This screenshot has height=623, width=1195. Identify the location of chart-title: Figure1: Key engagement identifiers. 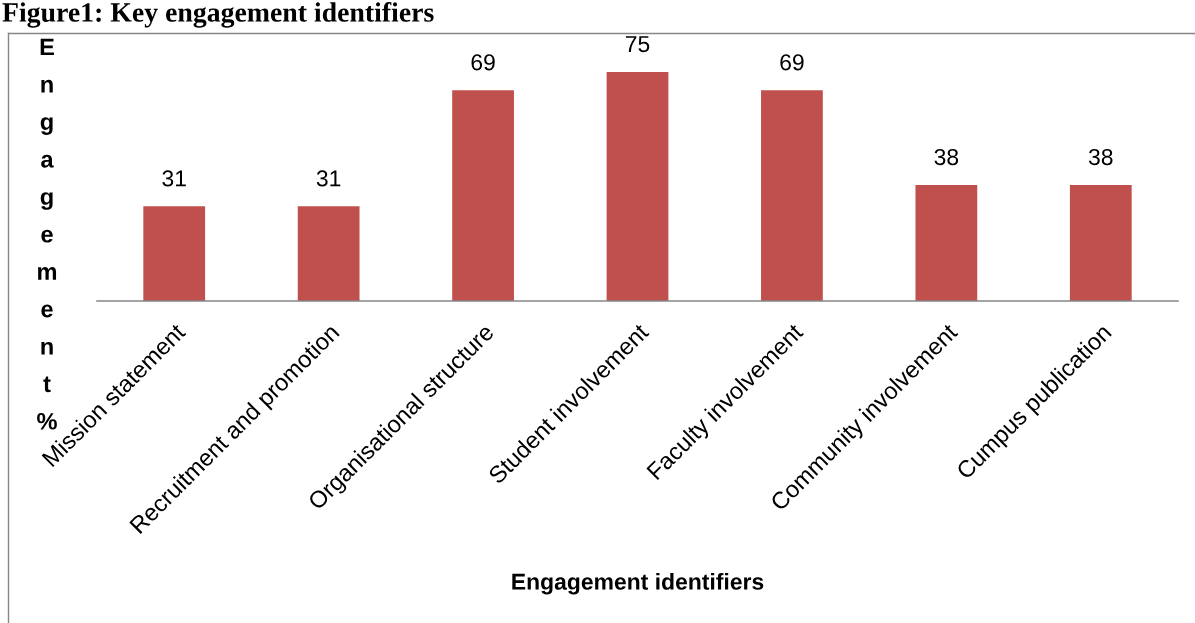
(218, 15).